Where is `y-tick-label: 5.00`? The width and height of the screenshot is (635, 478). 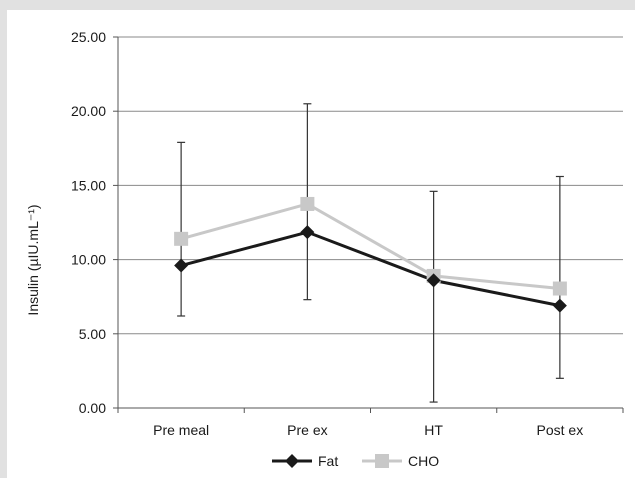
y-tick-label: 5.00 is located at coordinates (92, 334).